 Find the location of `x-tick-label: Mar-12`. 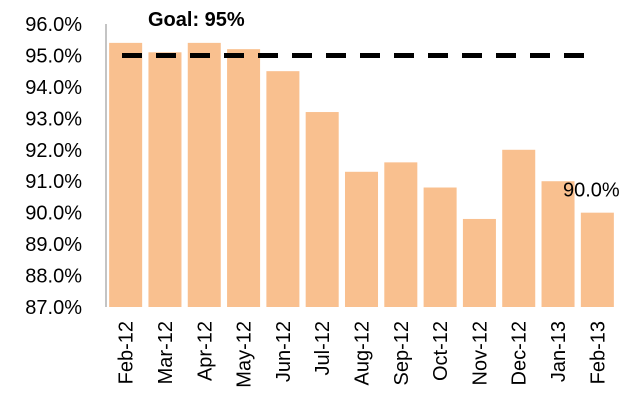

x-tick-label: Mar-12 is located at coordinates (166, 352).